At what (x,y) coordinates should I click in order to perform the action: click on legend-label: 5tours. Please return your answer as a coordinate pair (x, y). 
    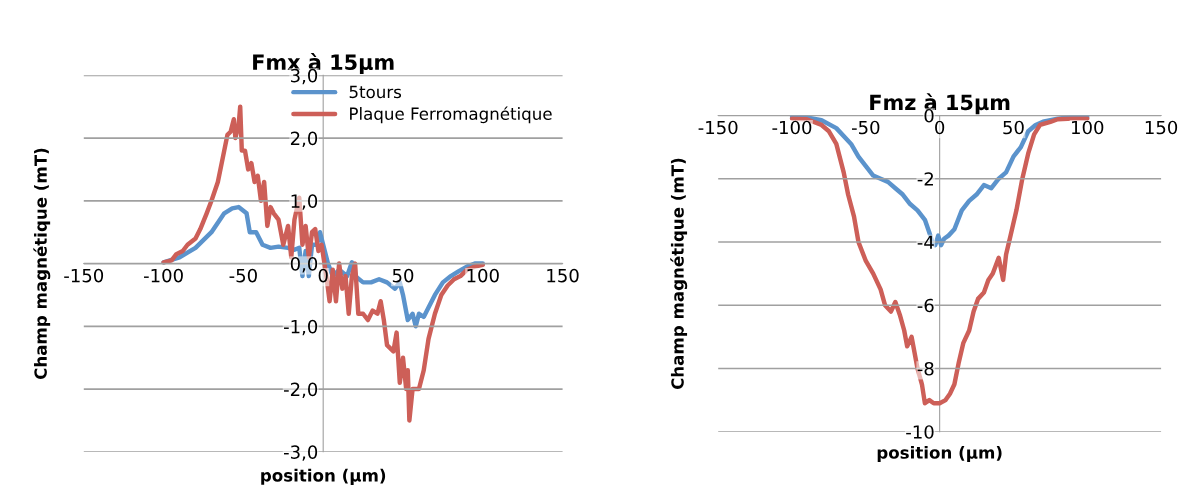
    Looking at the image, I should click on (375, 92).